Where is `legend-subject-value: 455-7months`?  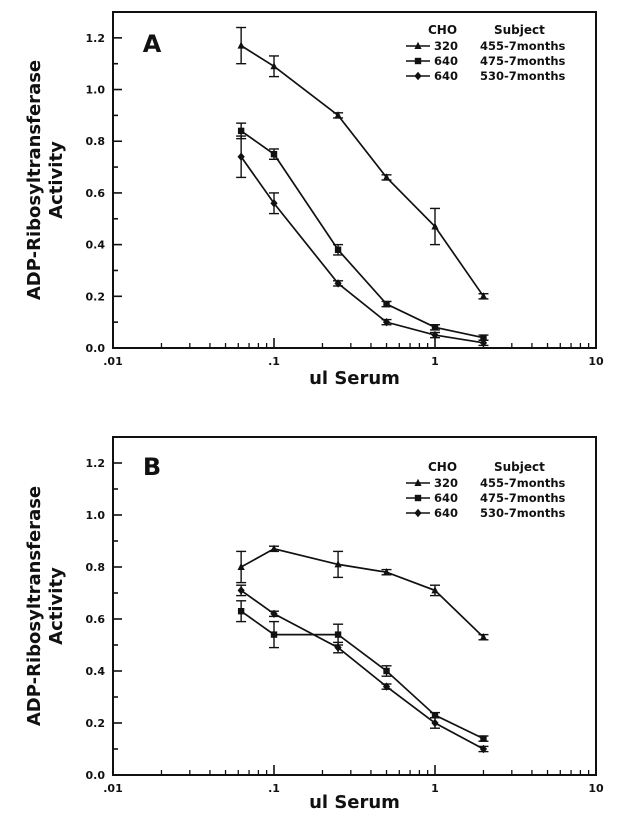 legend-subject-value: 455-7months is located at coordinates (523, 483).